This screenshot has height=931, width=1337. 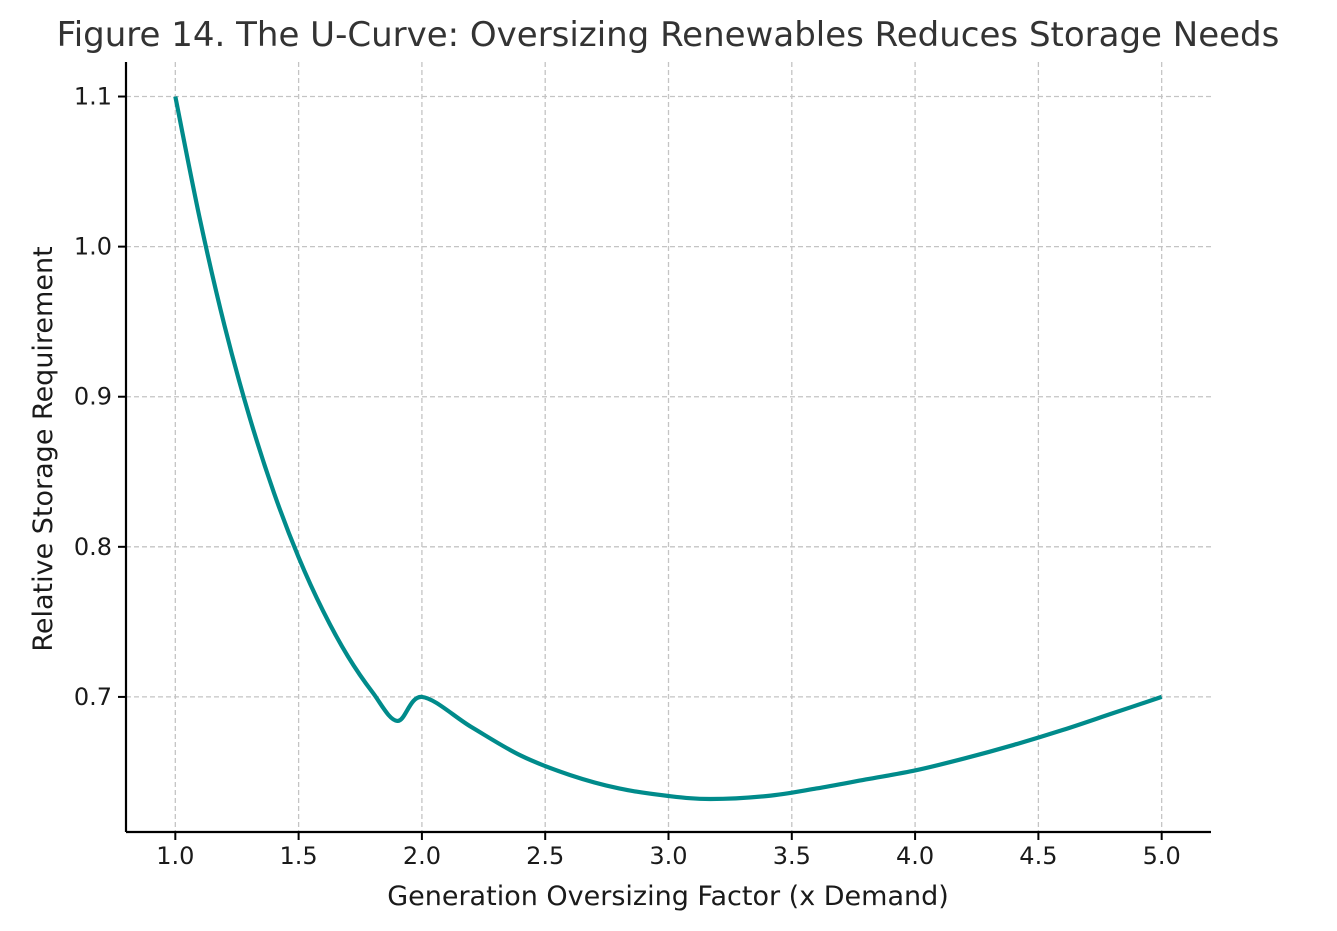 What do you see at coordinates (93, 397) in the screenshot?
I see `y-tick-label: 0.9` at bounding box center [93, 397].